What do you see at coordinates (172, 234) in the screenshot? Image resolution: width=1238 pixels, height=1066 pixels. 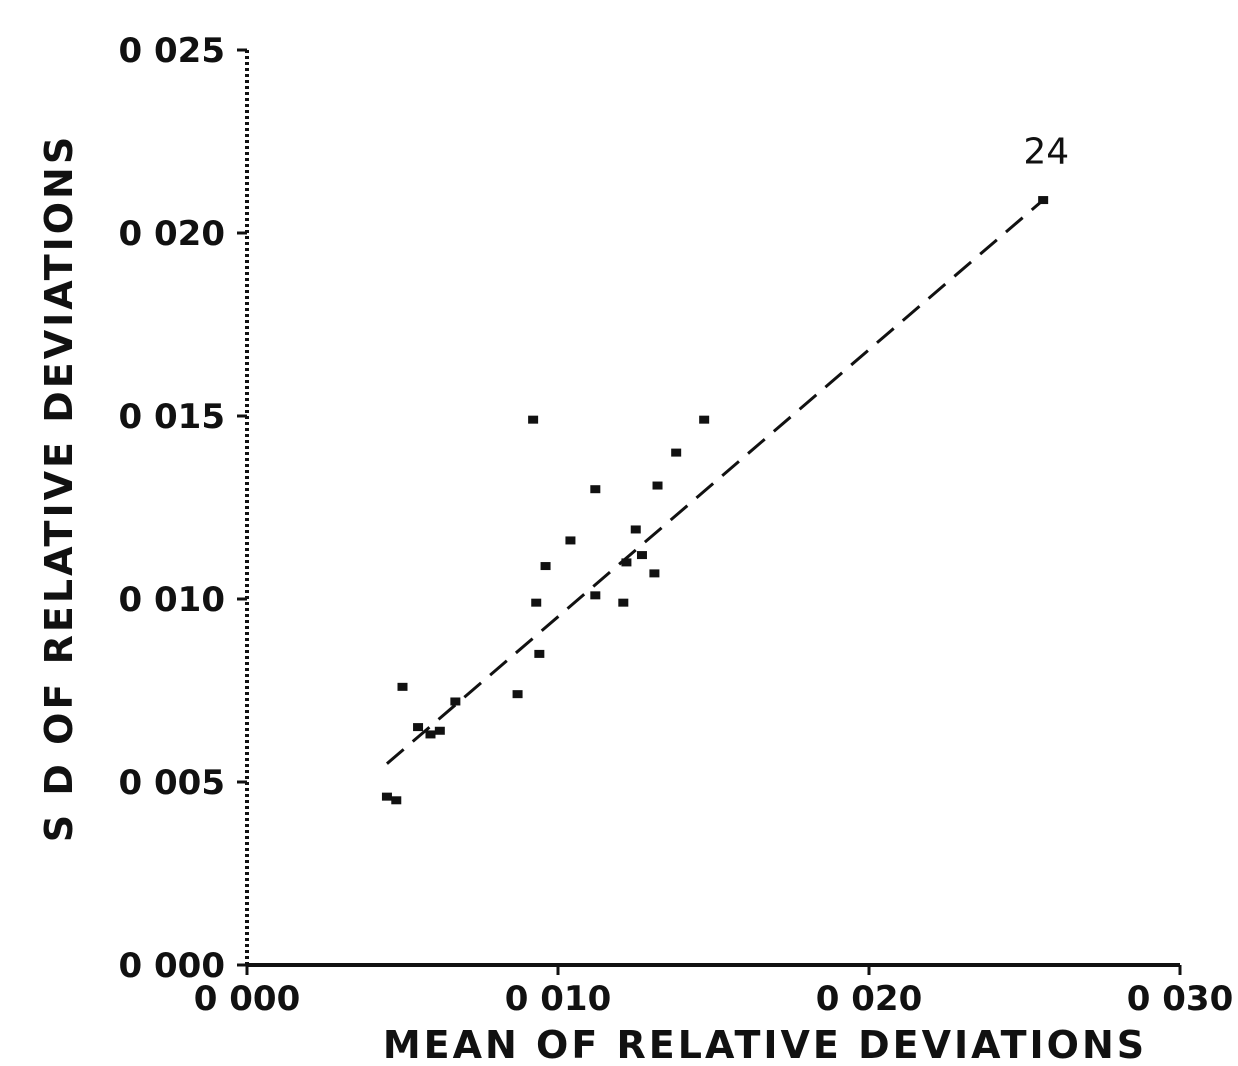 I see `y-tick-label: 0 020` at bounding box center [172, 234].